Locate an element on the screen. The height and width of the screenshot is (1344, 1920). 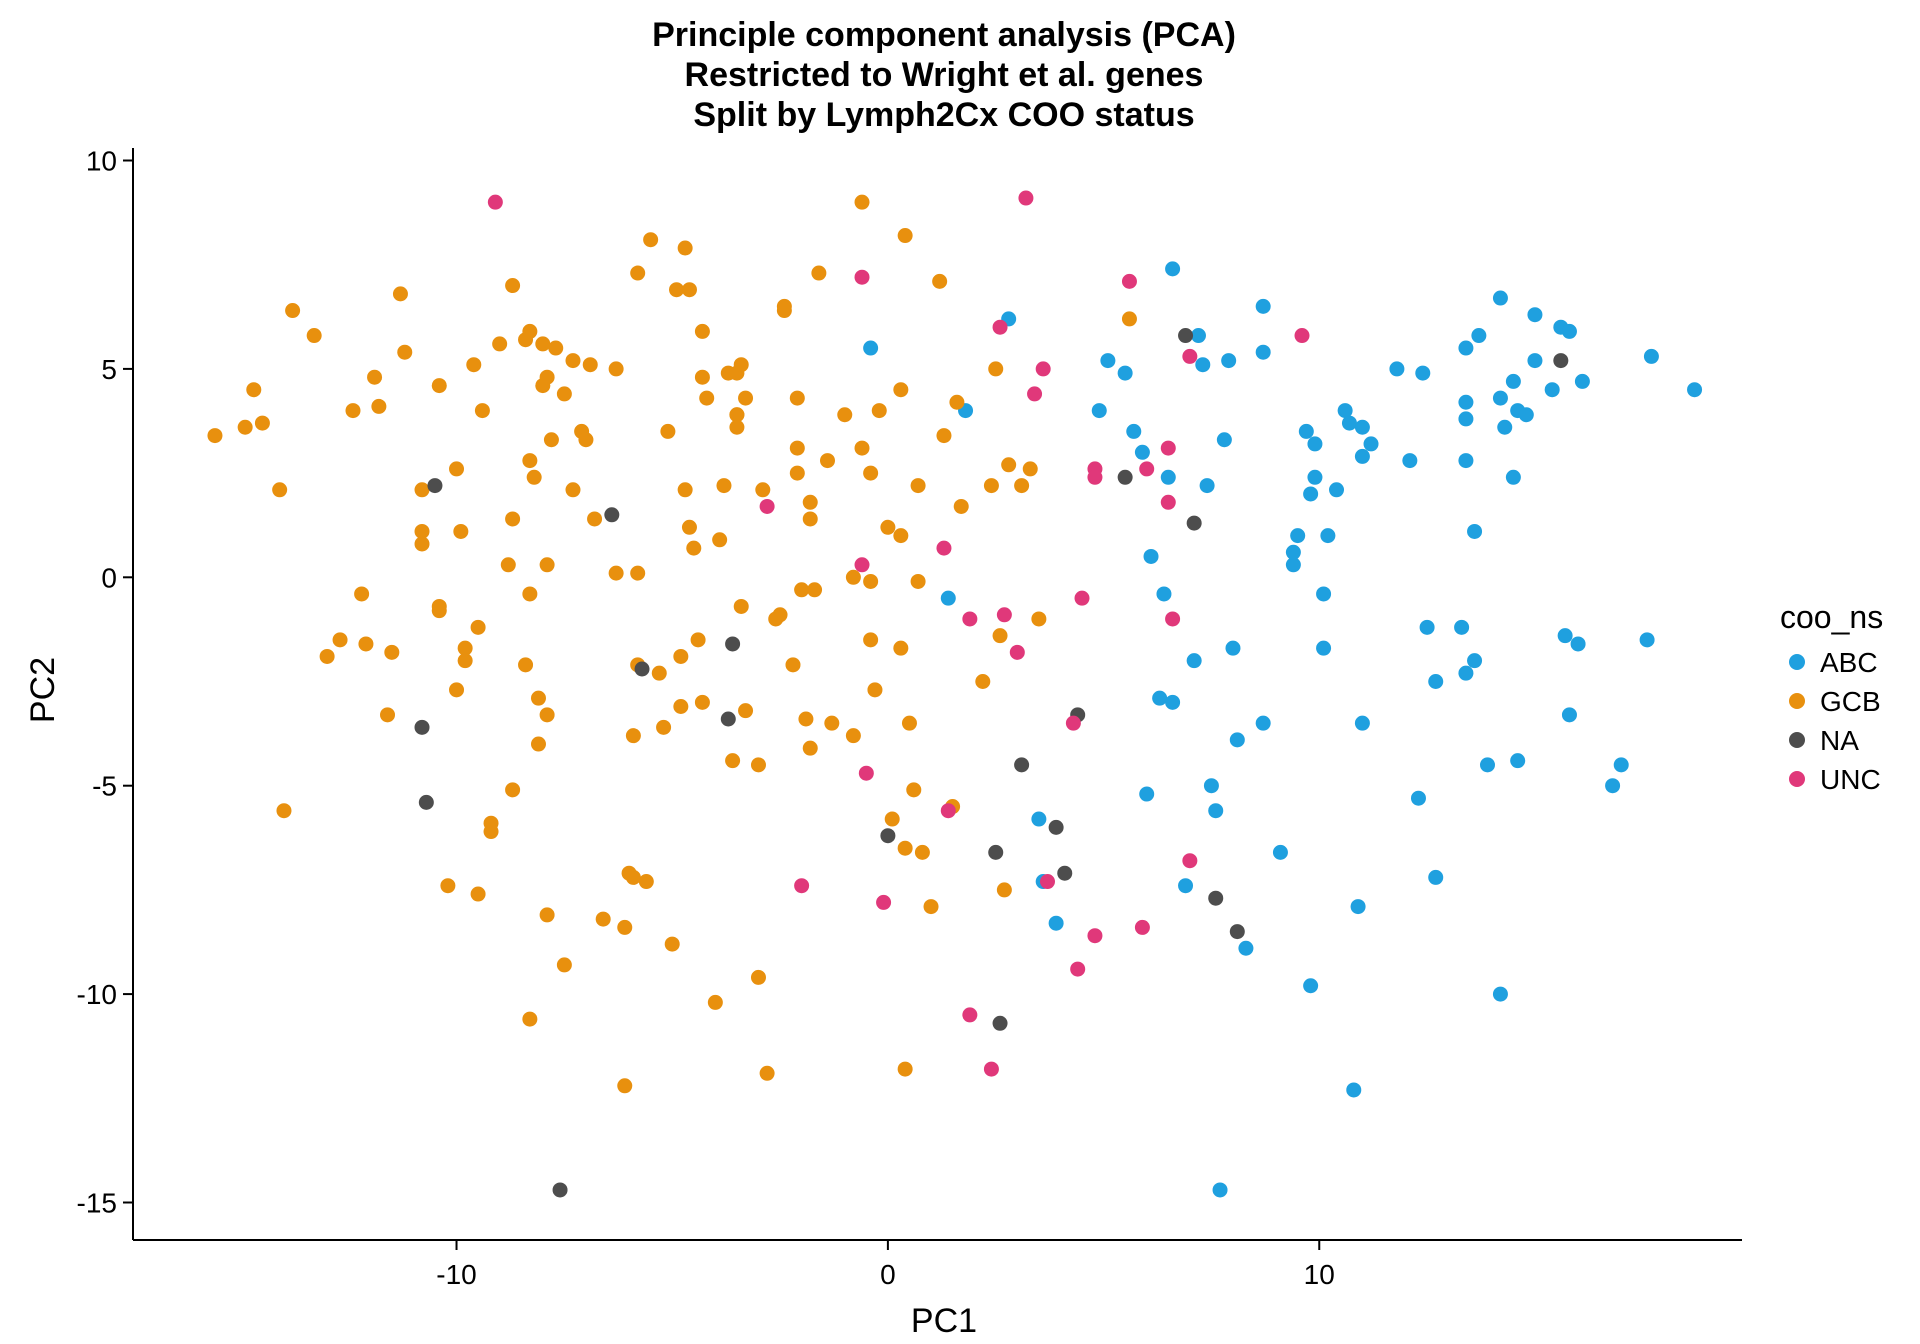
legend-key is located at coordinates (1797, 701).